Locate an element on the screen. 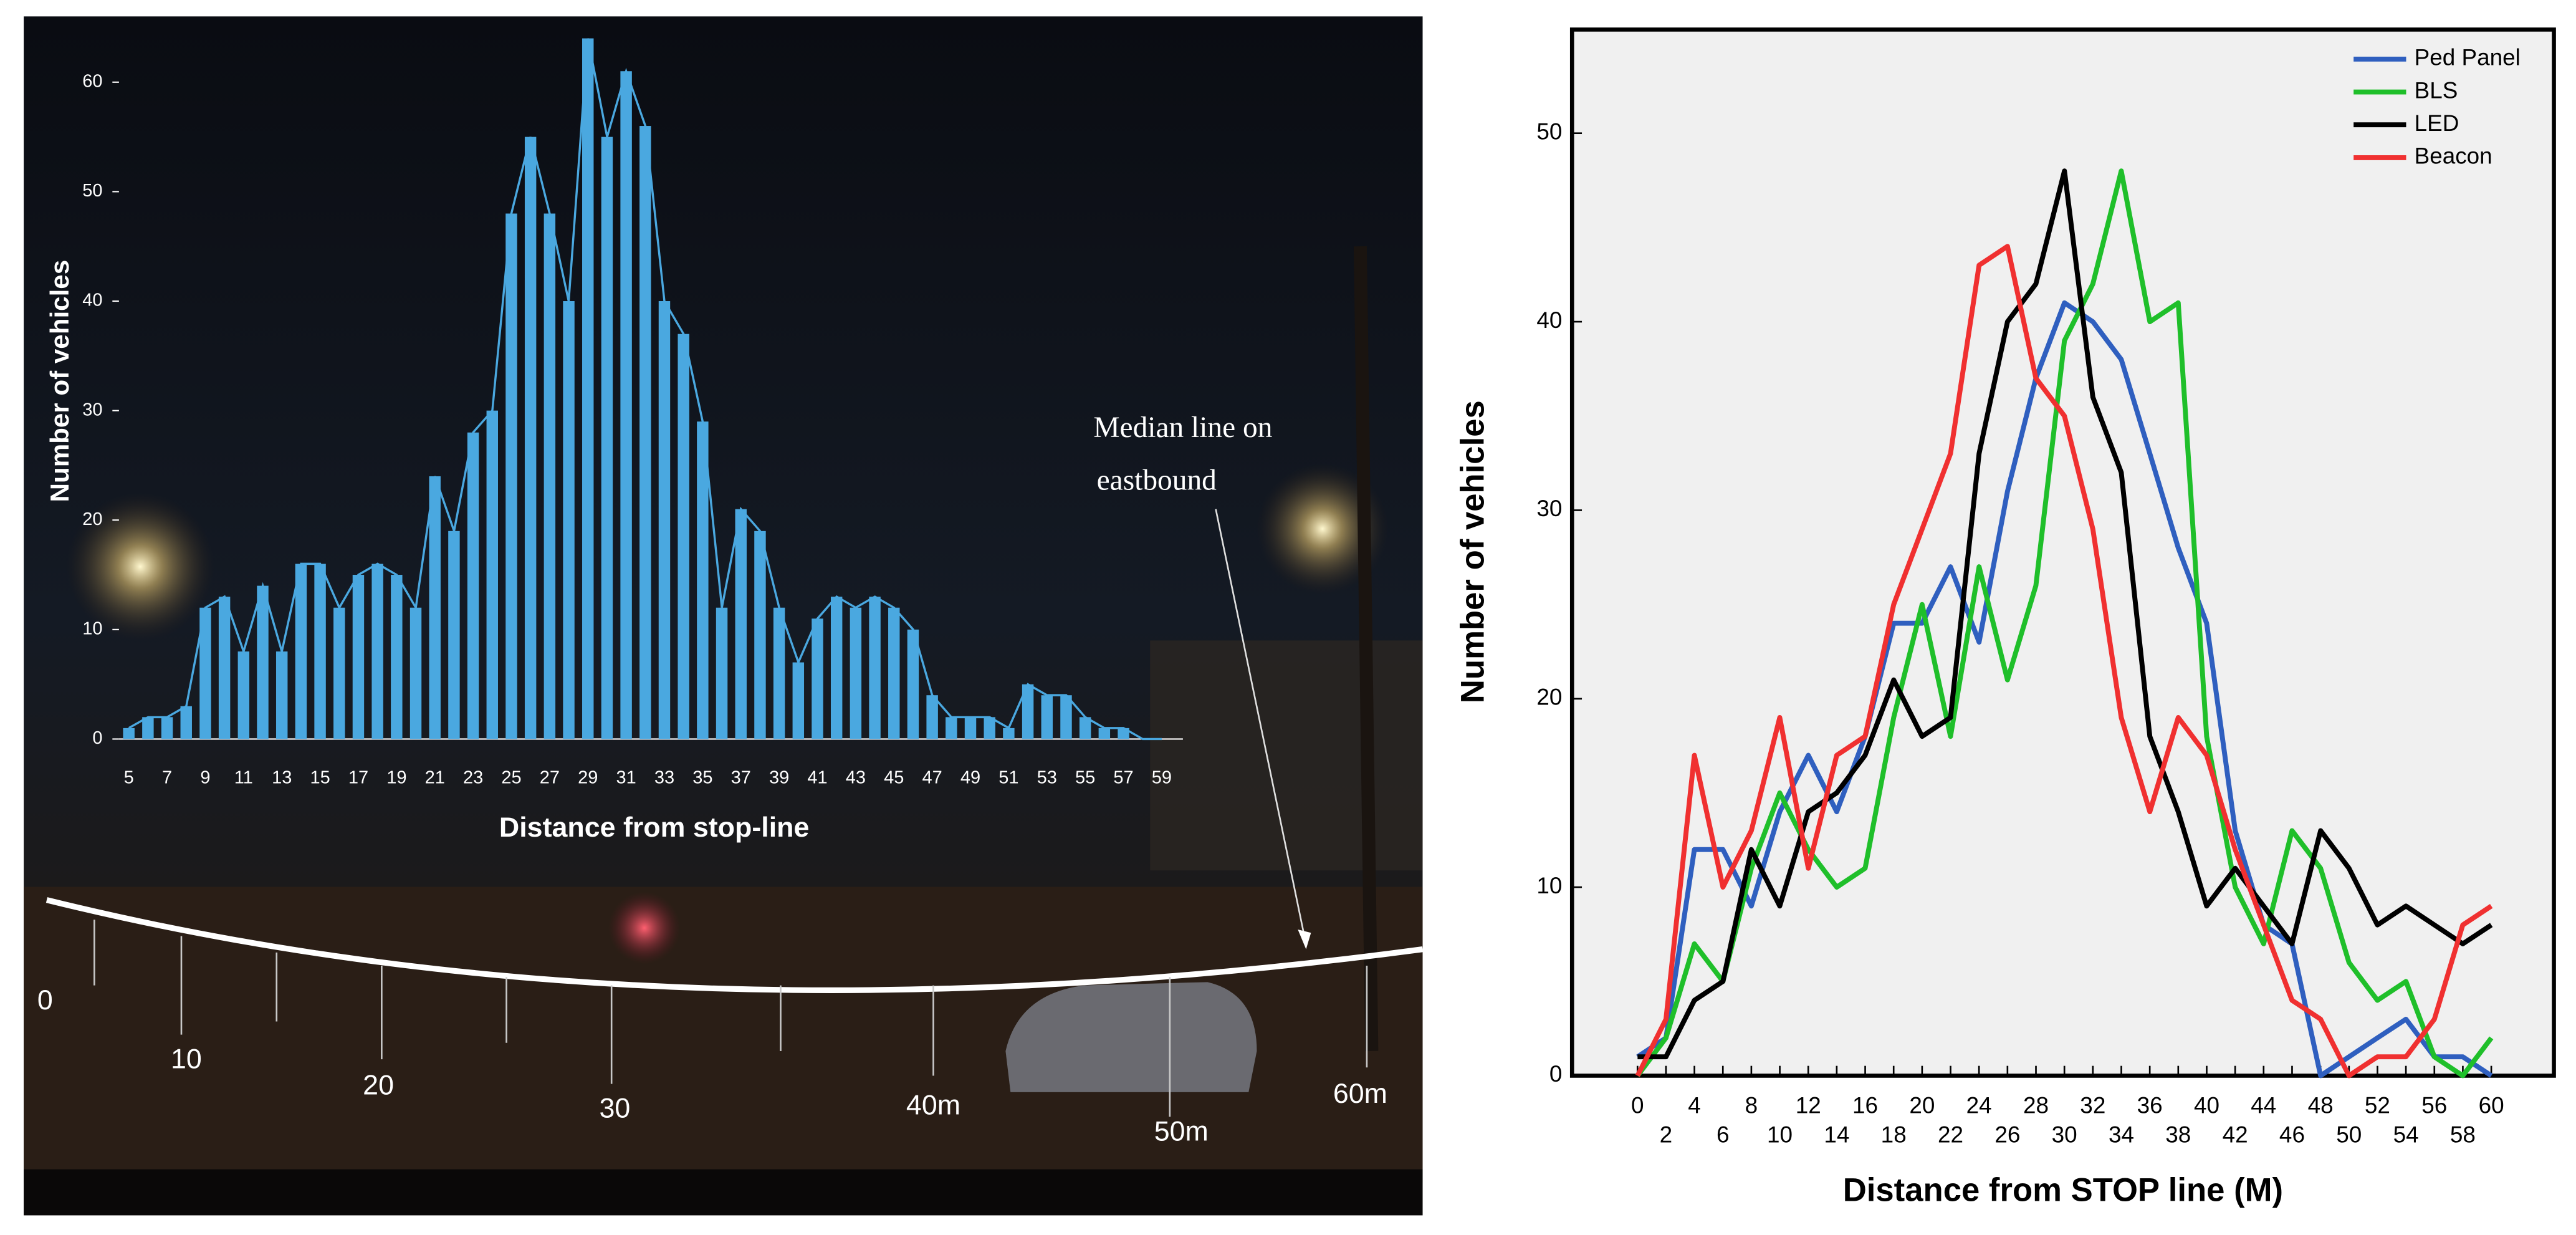 This screenshot has height=1235, width=2576. x-tick-label: 36 is located at coordinates (2150, 1105).